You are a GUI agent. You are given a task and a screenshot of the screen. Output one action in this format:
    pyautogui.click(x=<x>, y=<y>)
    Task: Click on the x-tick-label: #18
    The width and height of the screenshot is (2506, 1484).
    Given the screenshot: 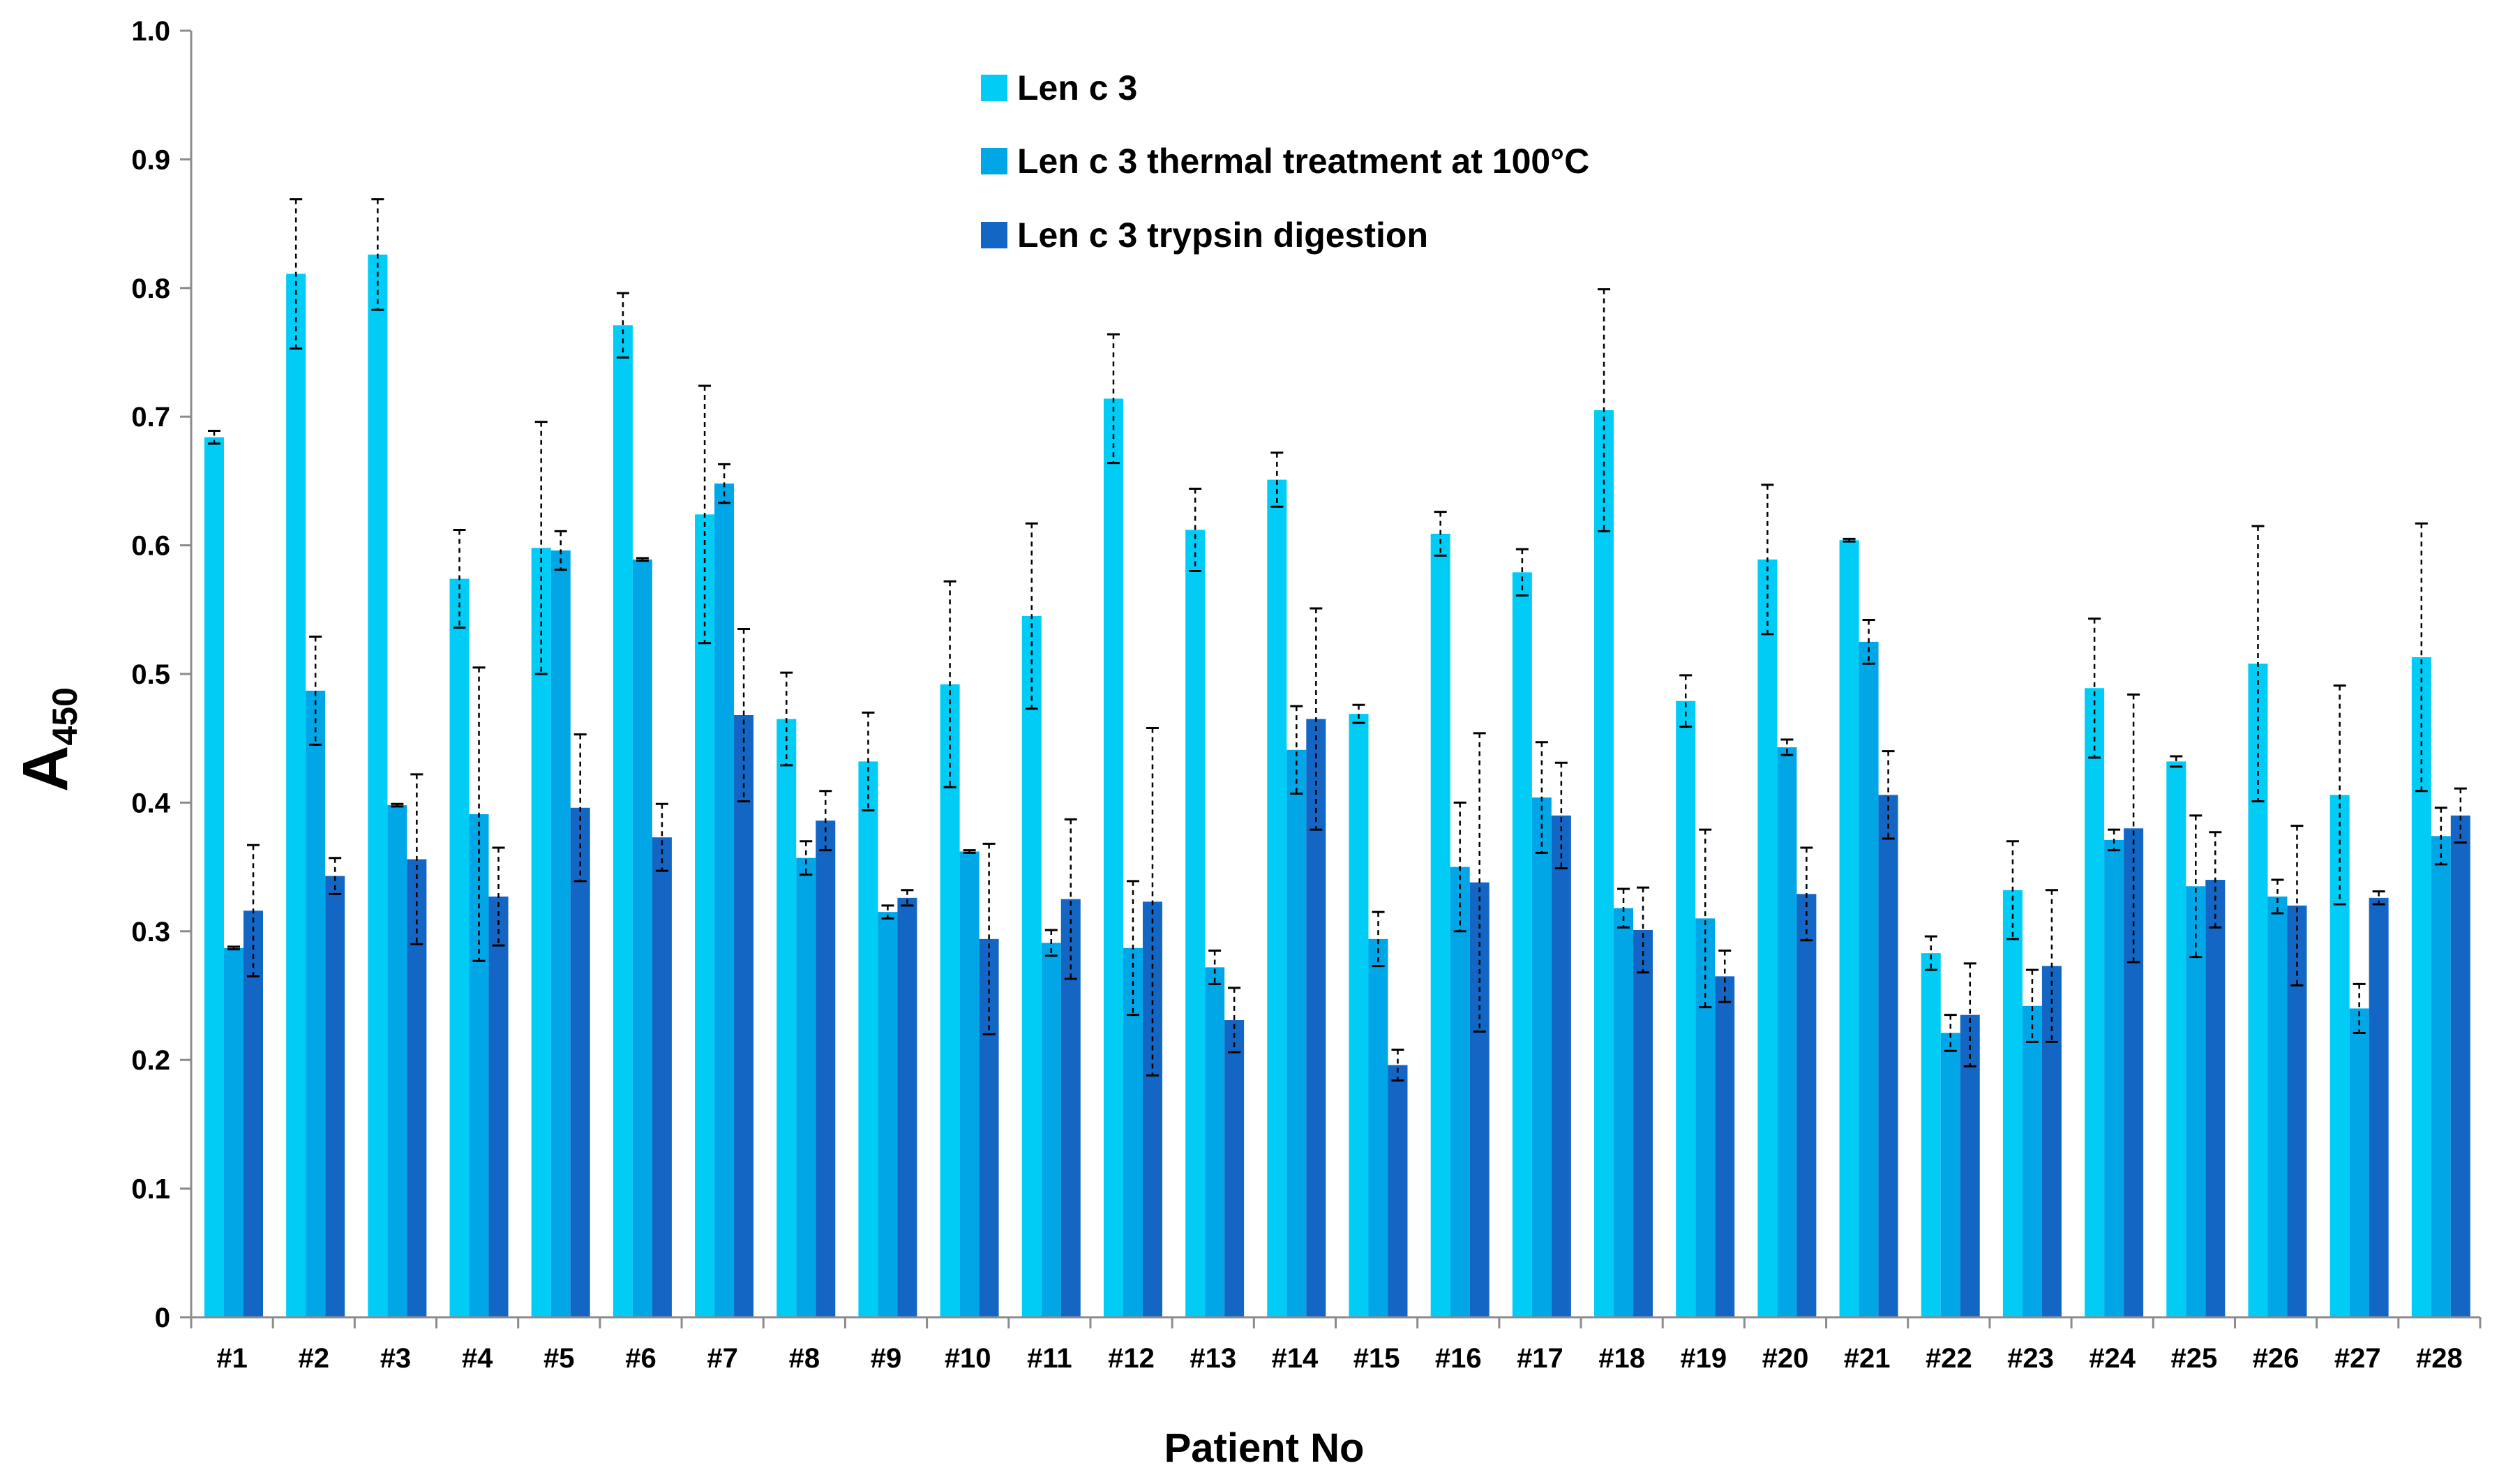 What is the action you would take?
    pyautogui.click(x=1621, y=1358)
    